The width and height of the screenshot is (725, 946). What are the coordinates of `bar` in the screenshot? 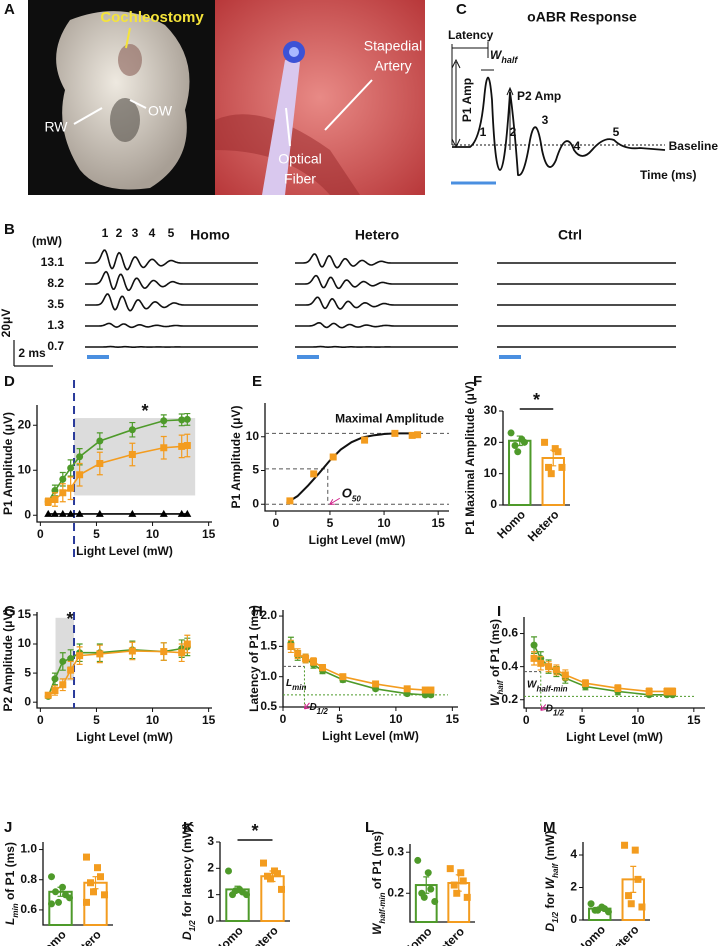 It's located at (272, 899).